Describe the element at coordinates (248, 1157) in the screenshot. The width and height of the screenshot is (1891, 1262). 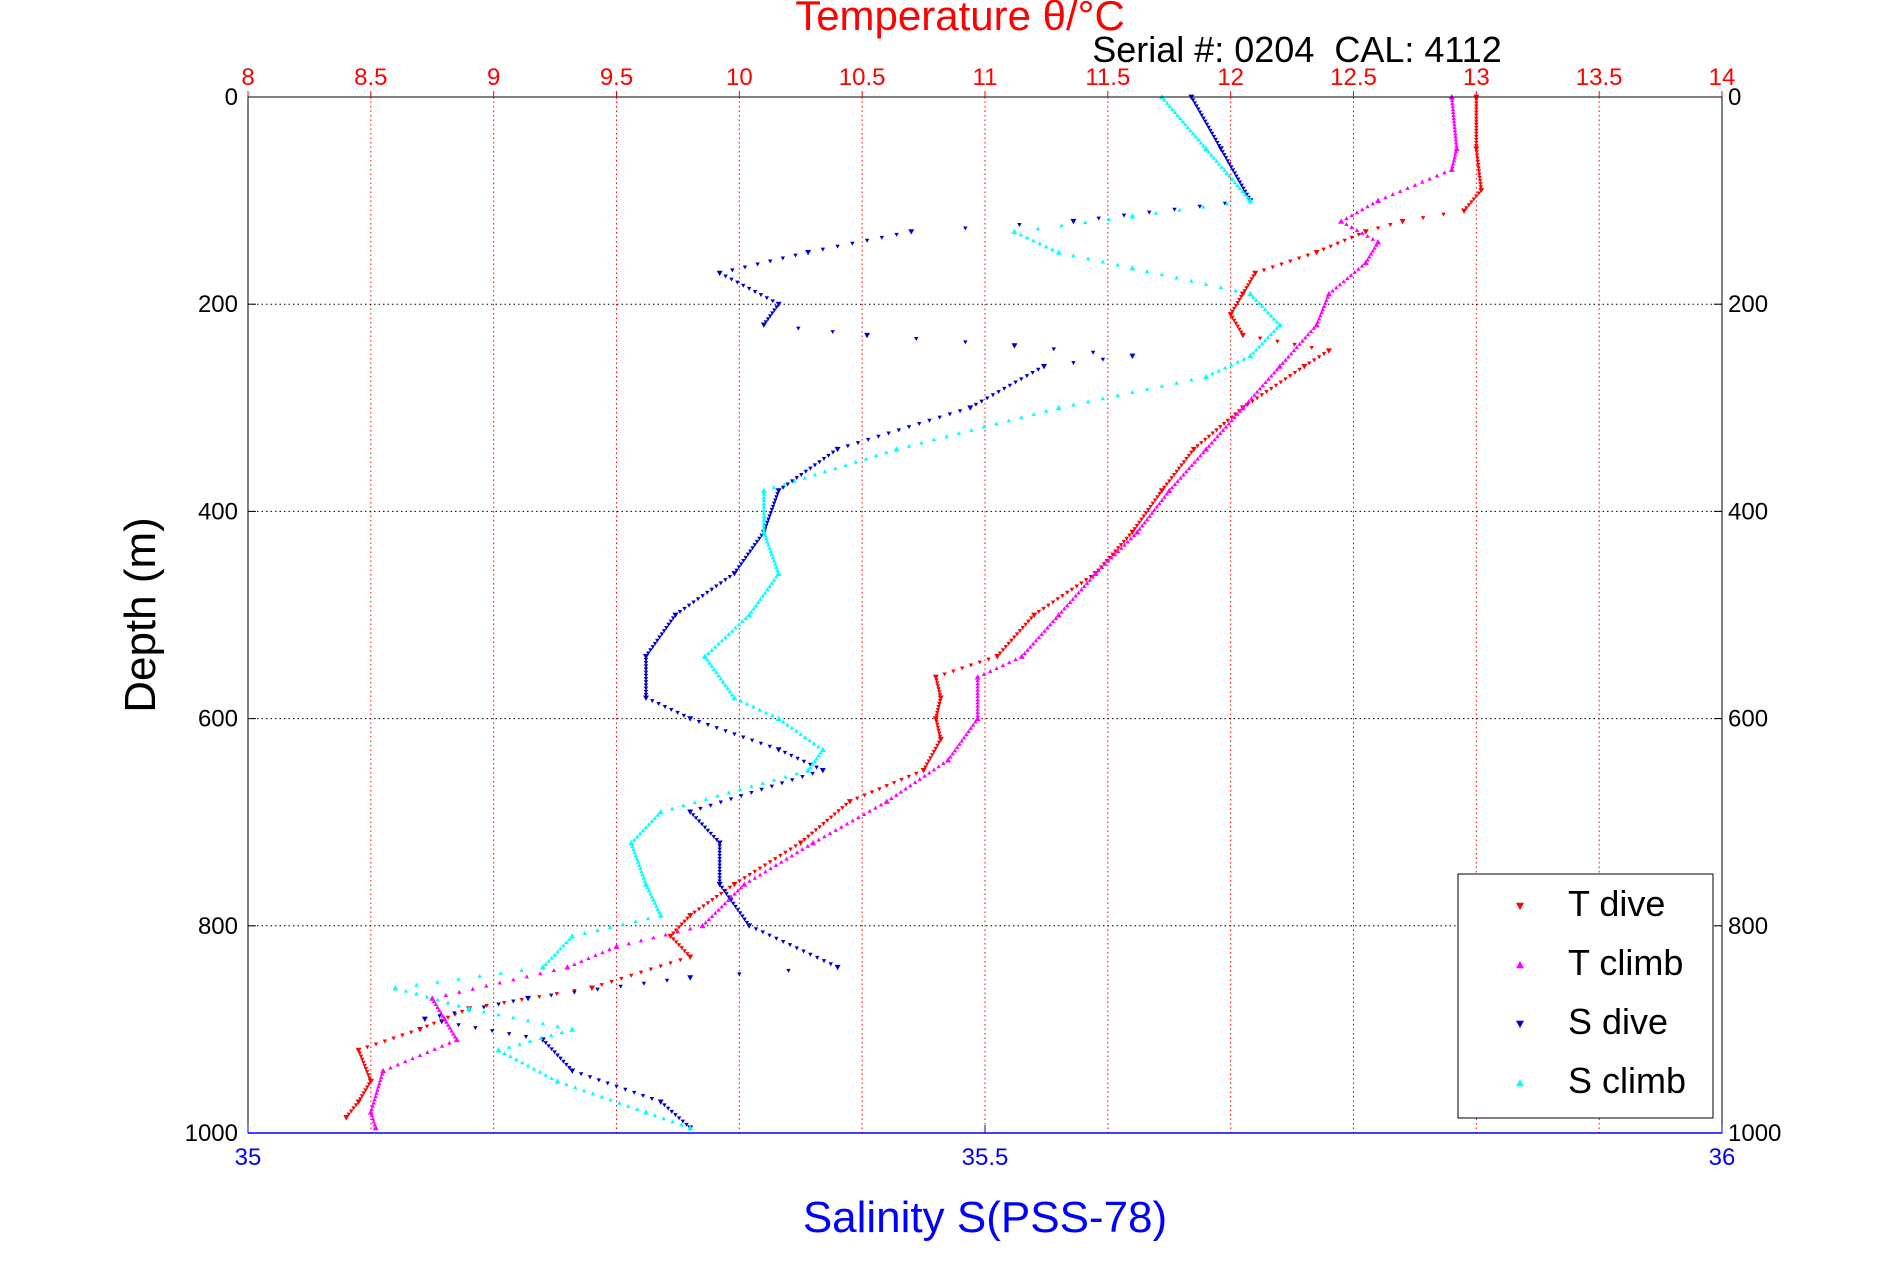
I see `tick-label-salinity: 35` at that location.